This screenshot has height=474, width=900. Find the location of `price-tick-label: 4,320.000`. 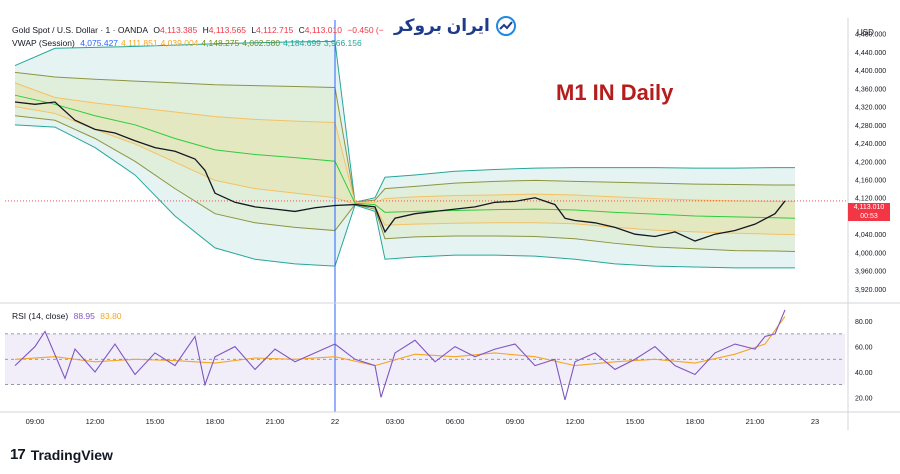

price-tick-label: 4,320.000 is located at coordinates (870, 108).